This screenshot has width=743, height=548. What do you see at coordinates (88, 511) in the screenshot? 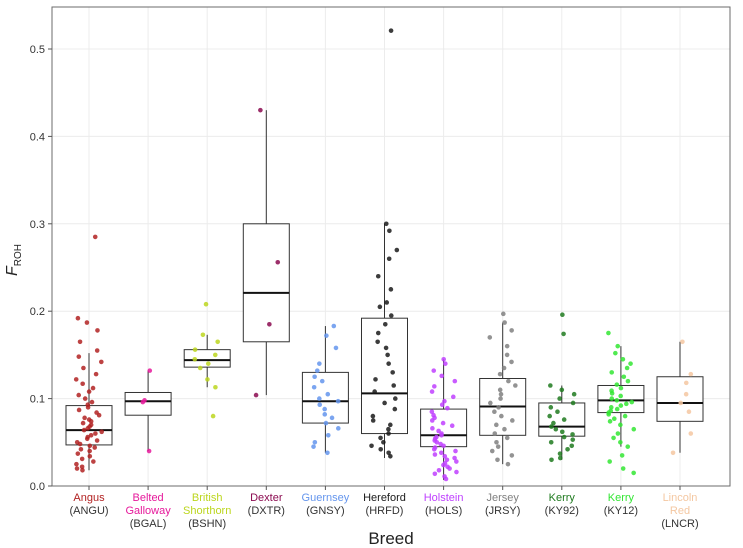
I see `category-code-label: (ANGU)` at bounding box center [88, 511].